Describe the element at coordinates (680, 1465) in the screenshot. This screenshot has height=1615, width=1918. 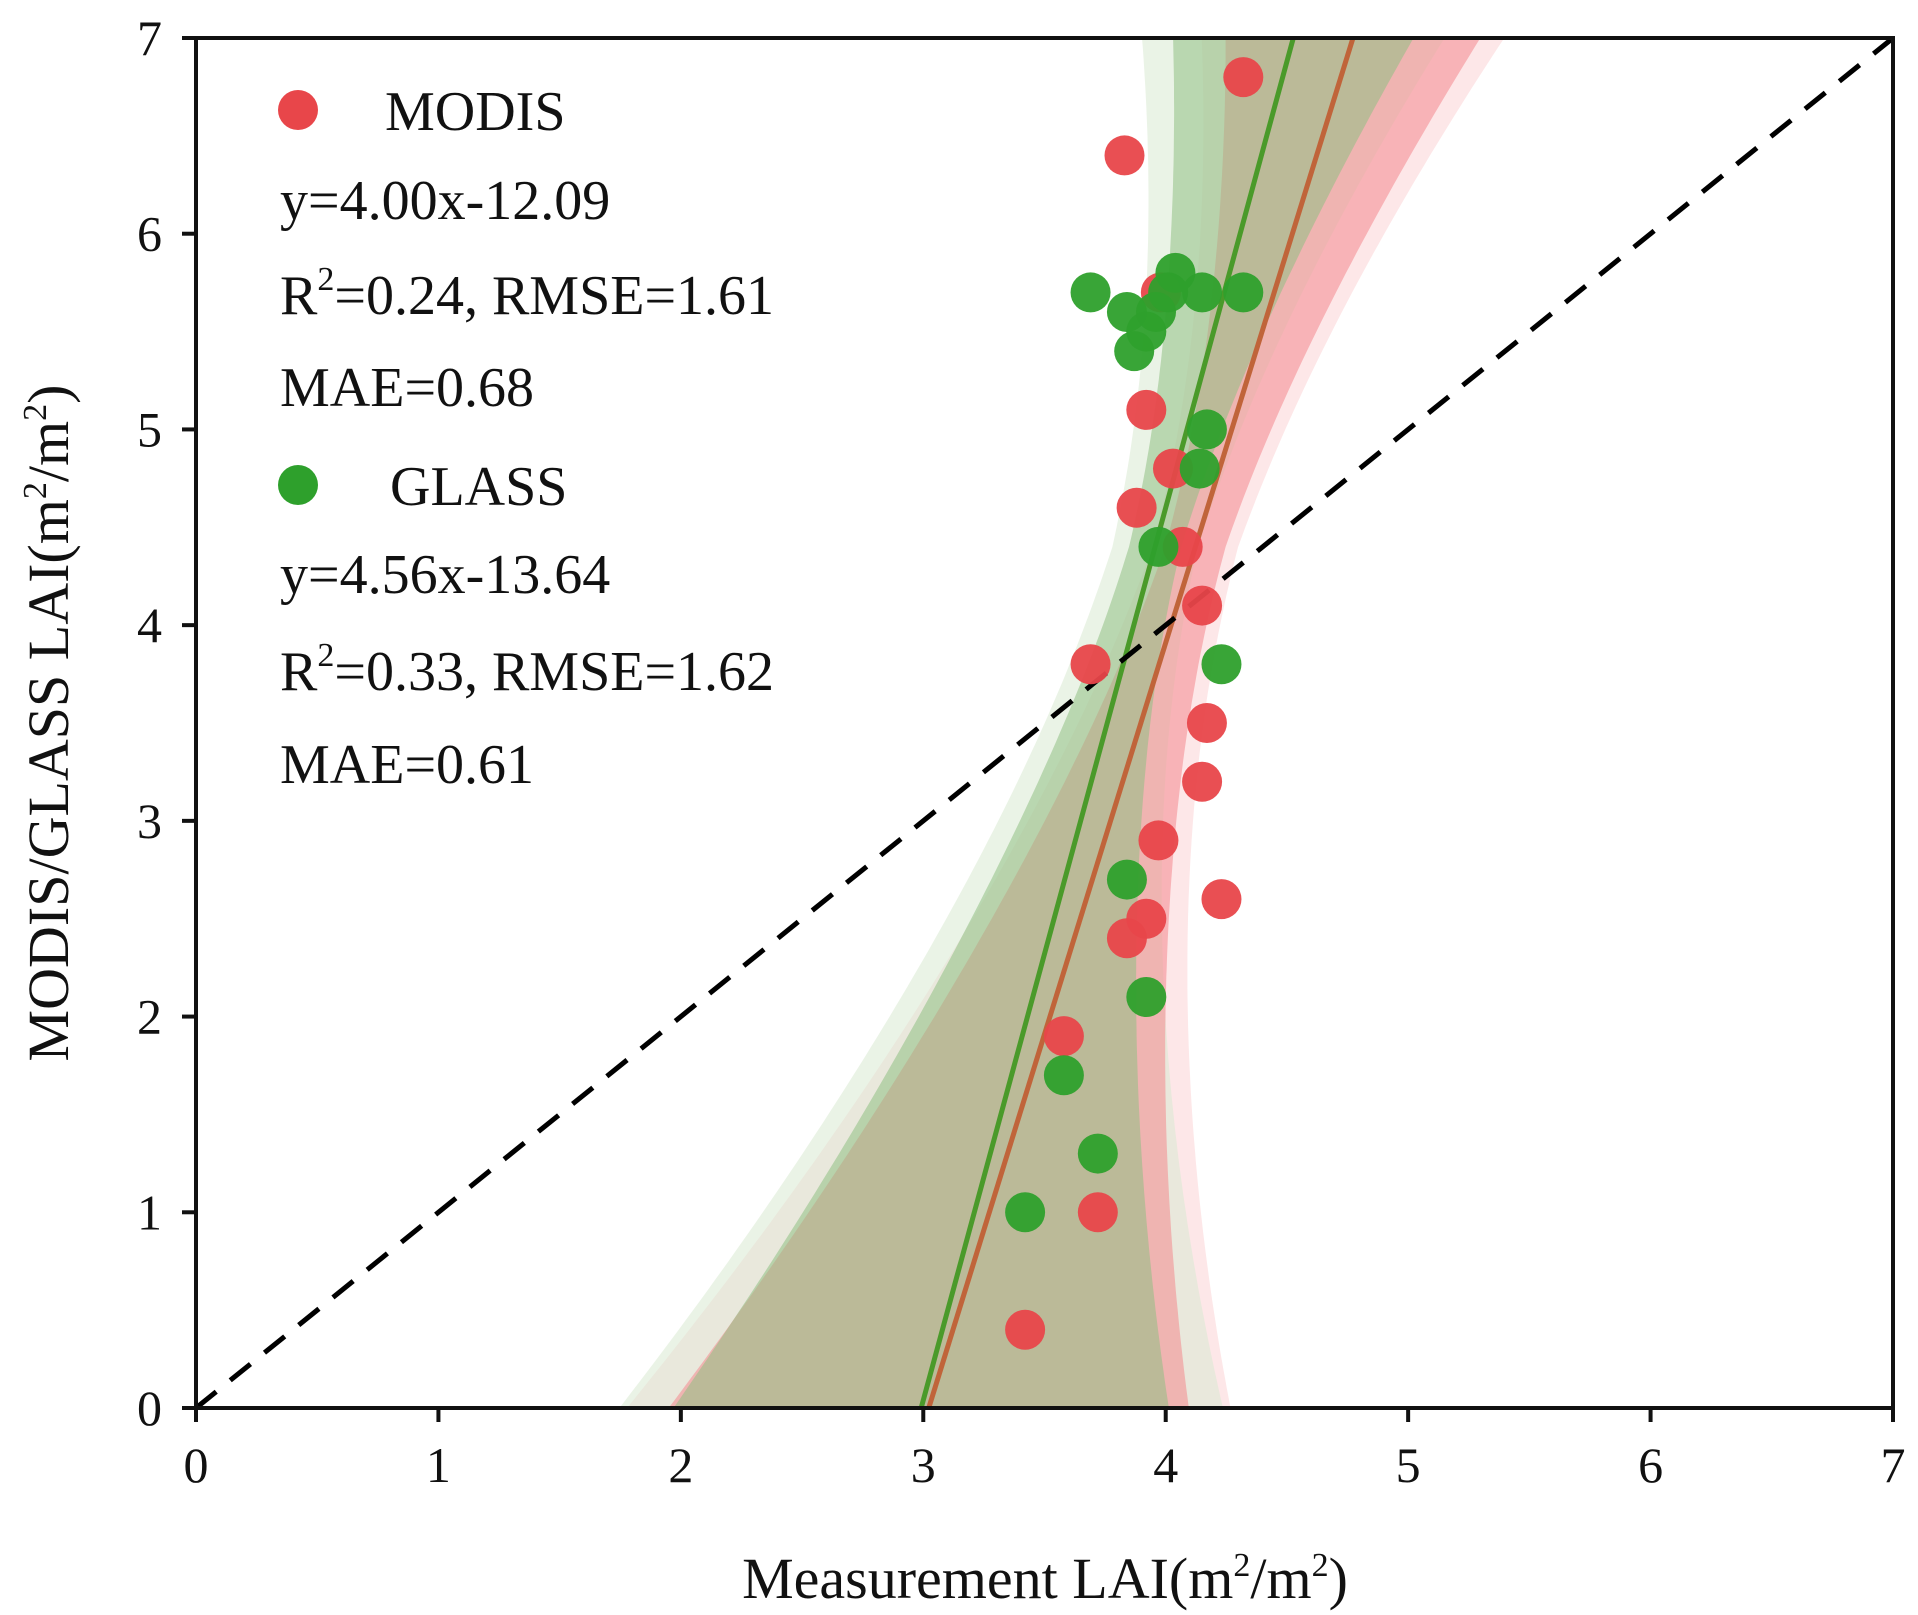
I see `x-tick-label: 2` at that location.